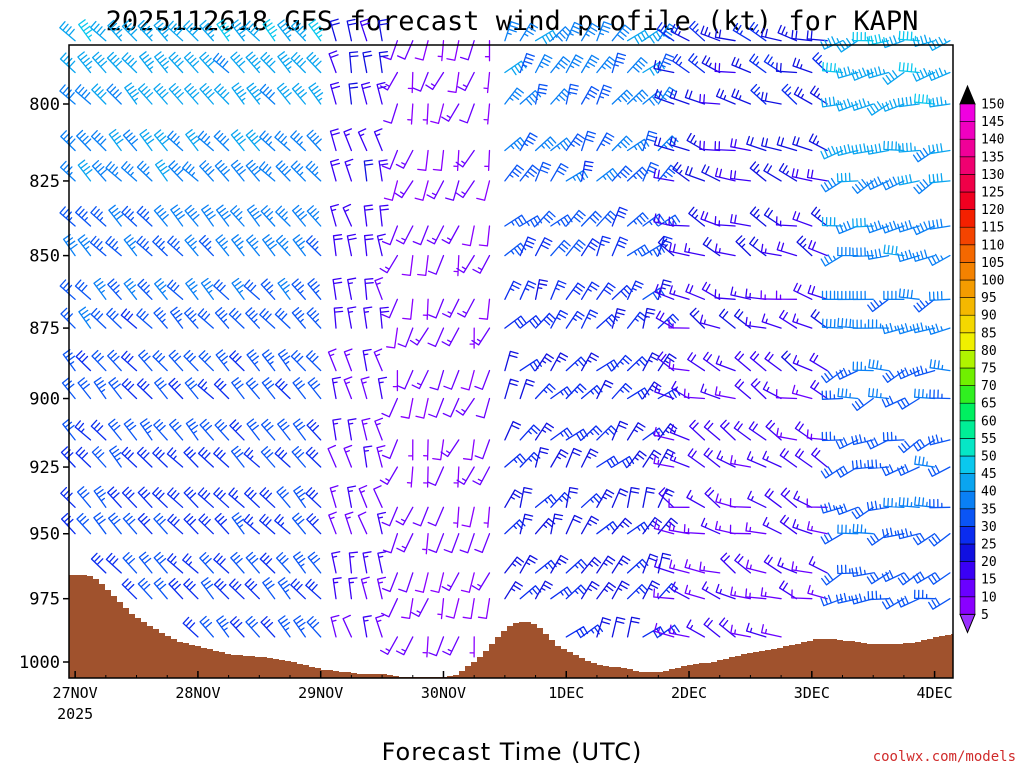 The image size is (1024, 768). Describe the element at coordinates (503, 697) in the screenshot. I see `x-axis: 27NOV 2025 28NOV 29NOV 30NOV 1DEC 2DEC 3DEC 4DEC` at that location.